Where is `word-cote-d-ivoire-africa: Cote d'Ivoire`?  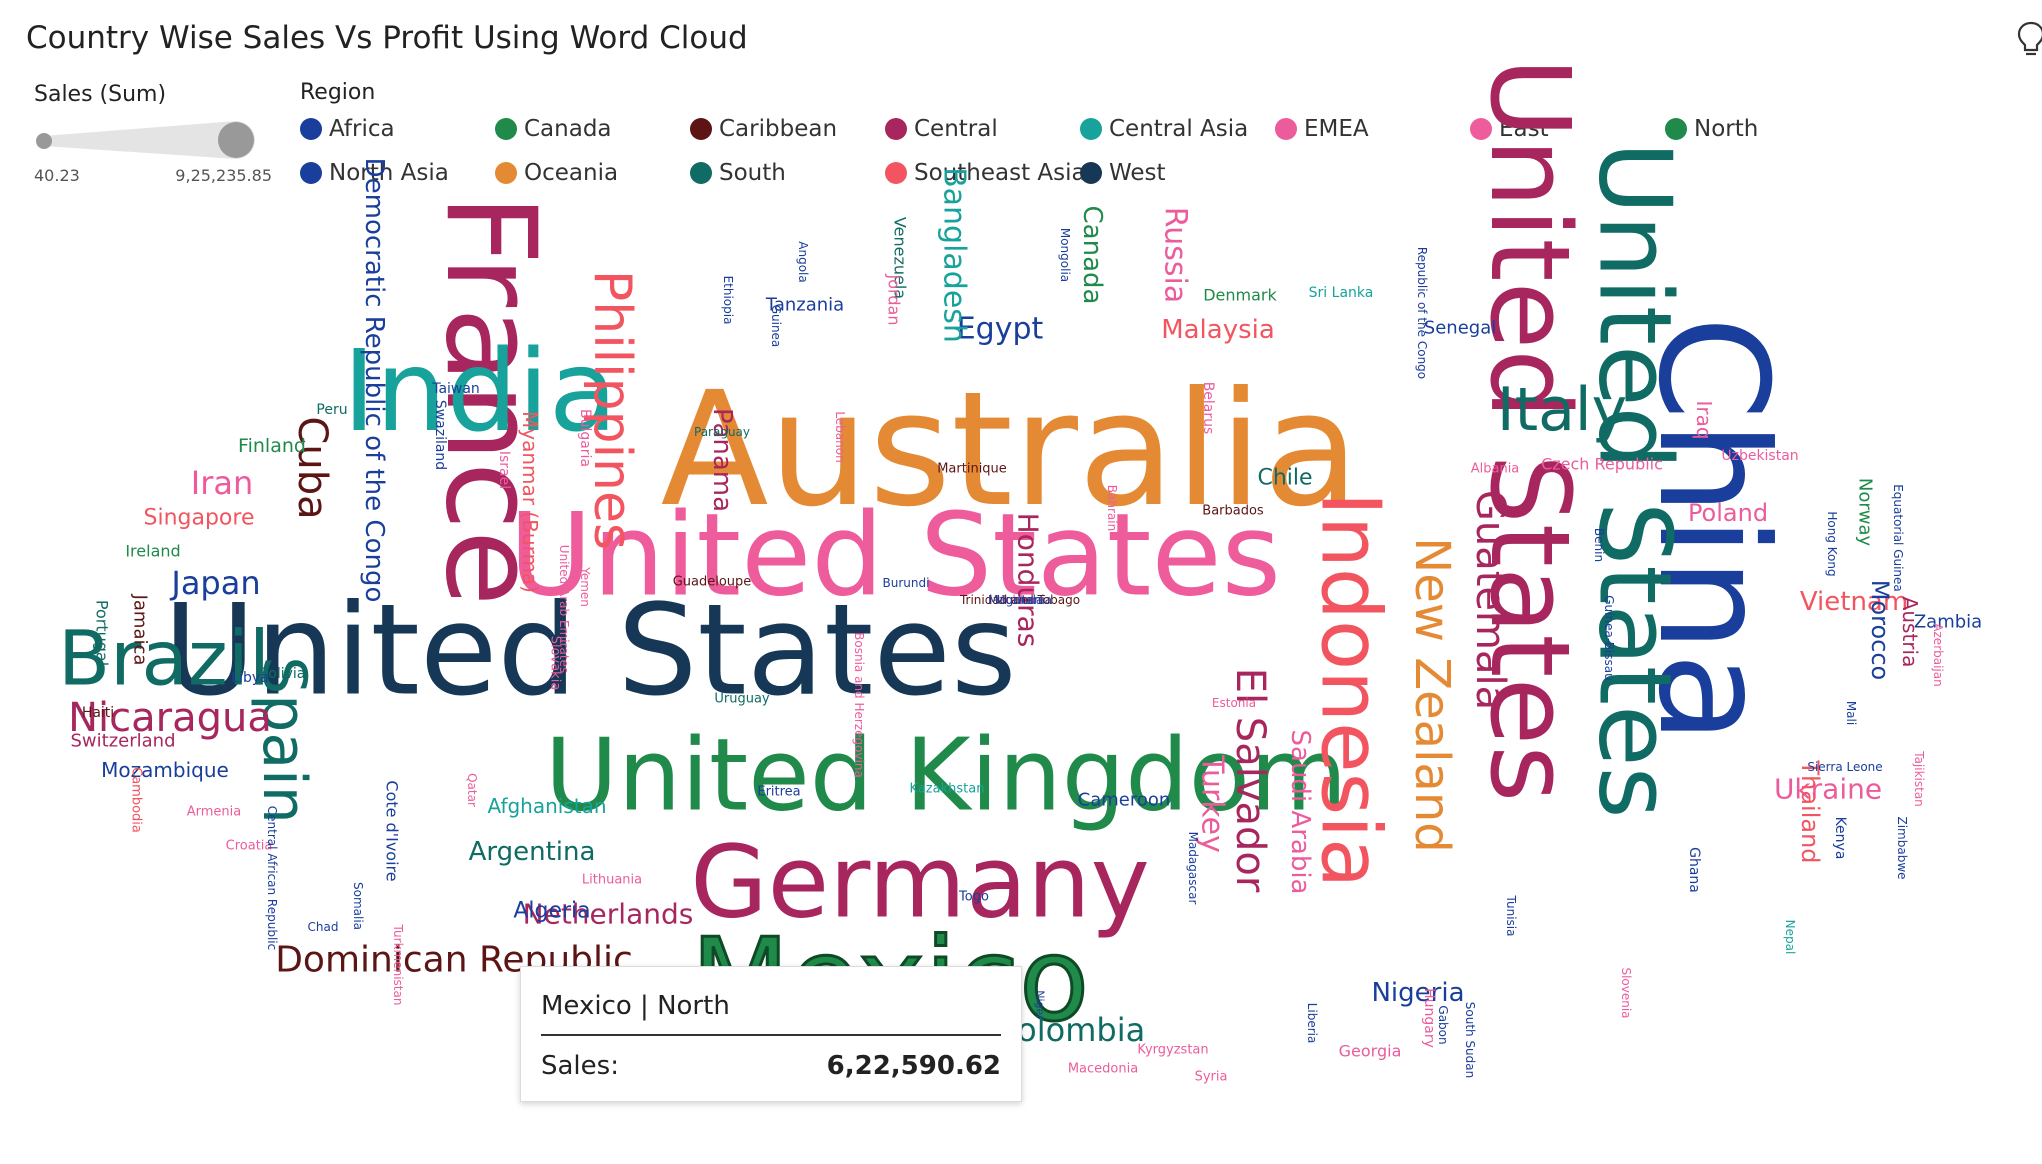 word-cote-d-ivoire-africa: Cote d'Ivoire is located at coordinates (392, 830).